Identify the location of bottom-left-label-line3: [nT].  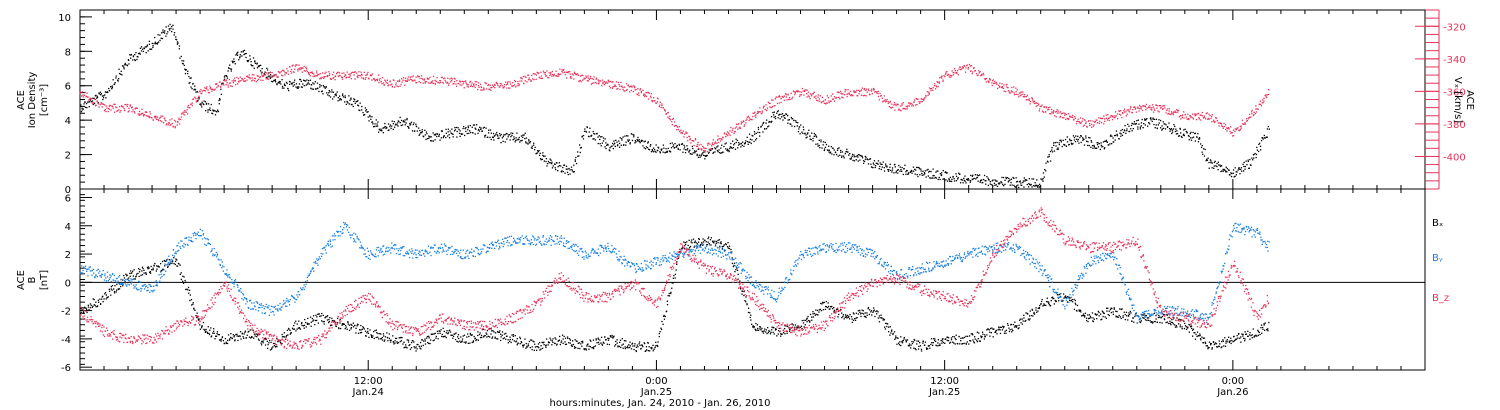
(44, 280).